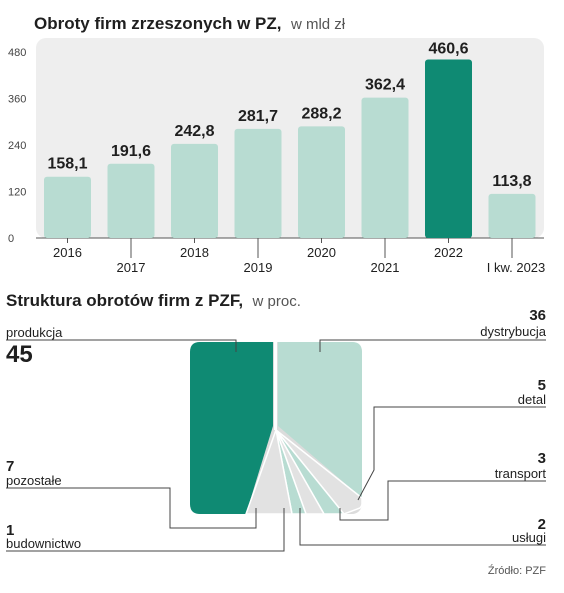  I want to click on leader-produkcja, so click(121, 345).